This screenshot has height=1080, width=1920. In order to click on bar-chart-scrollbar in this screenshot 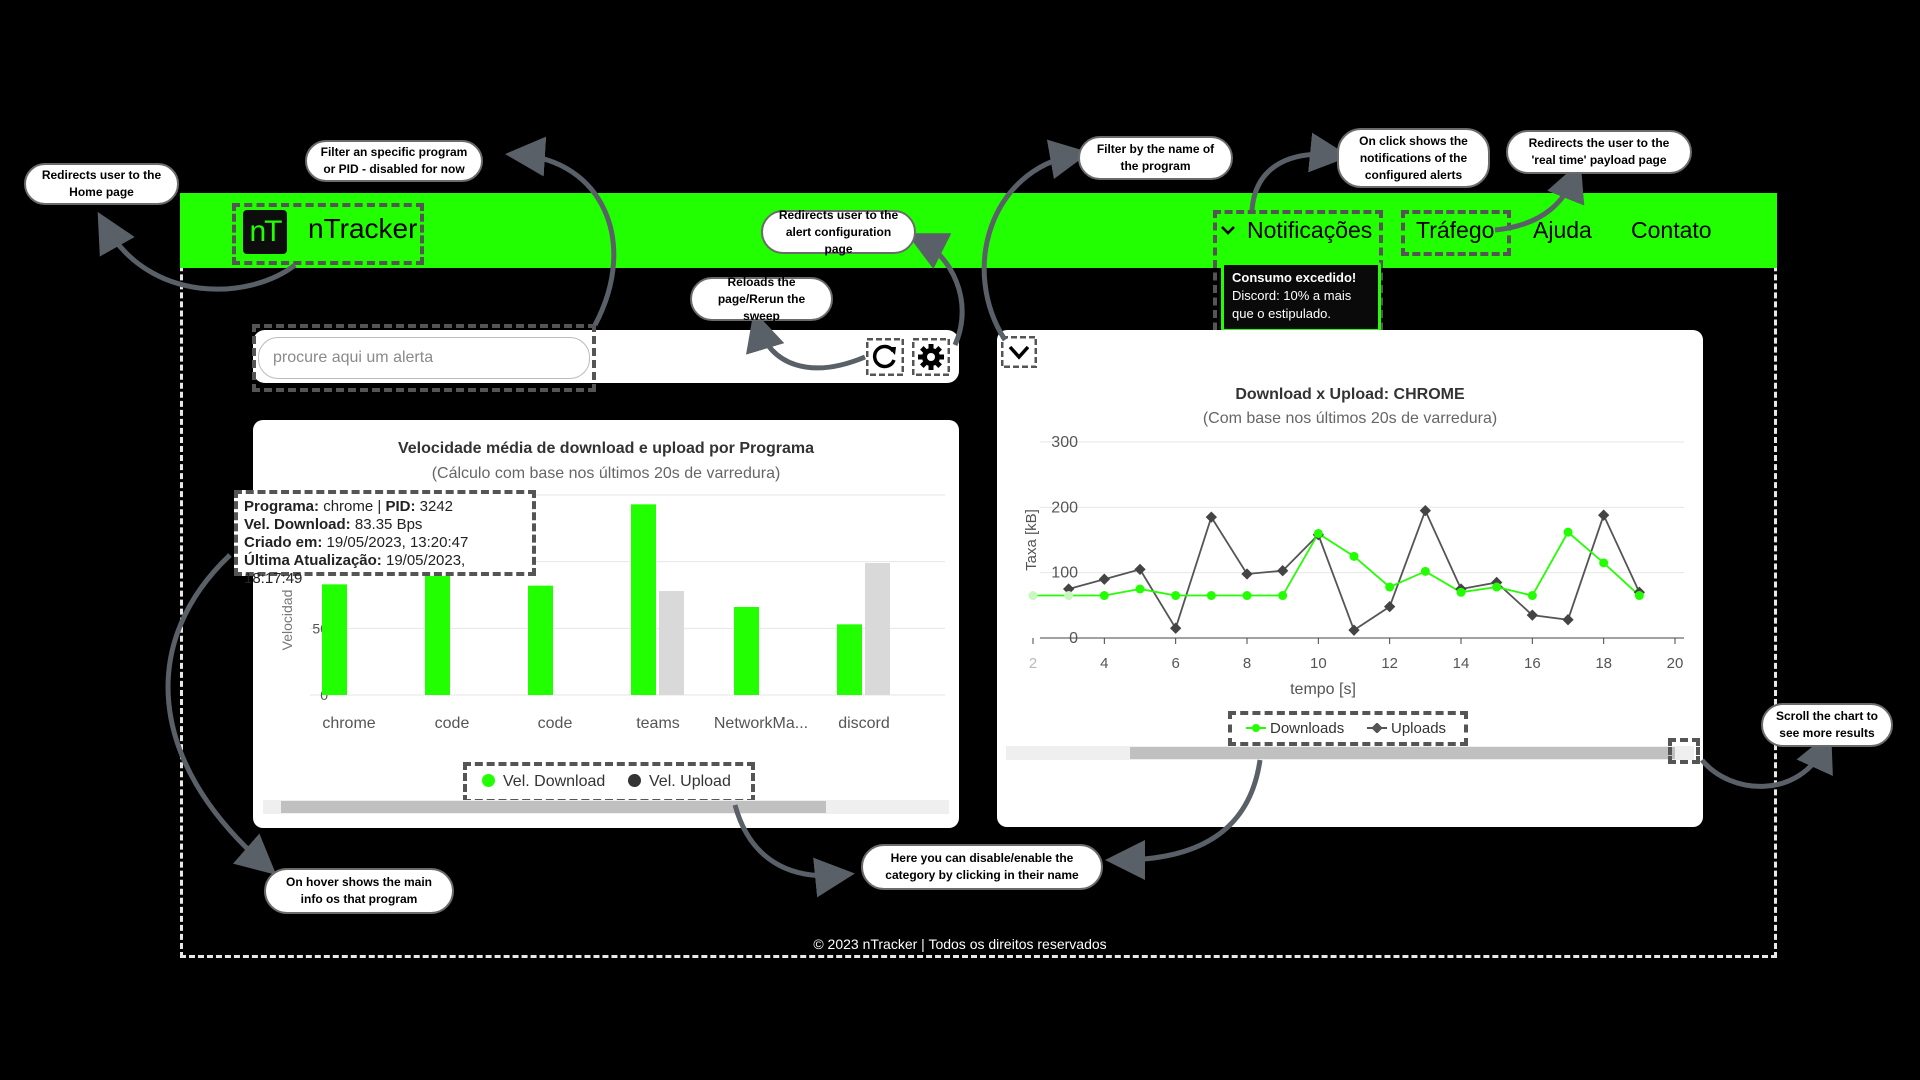, I will do `click(606, 807)`.